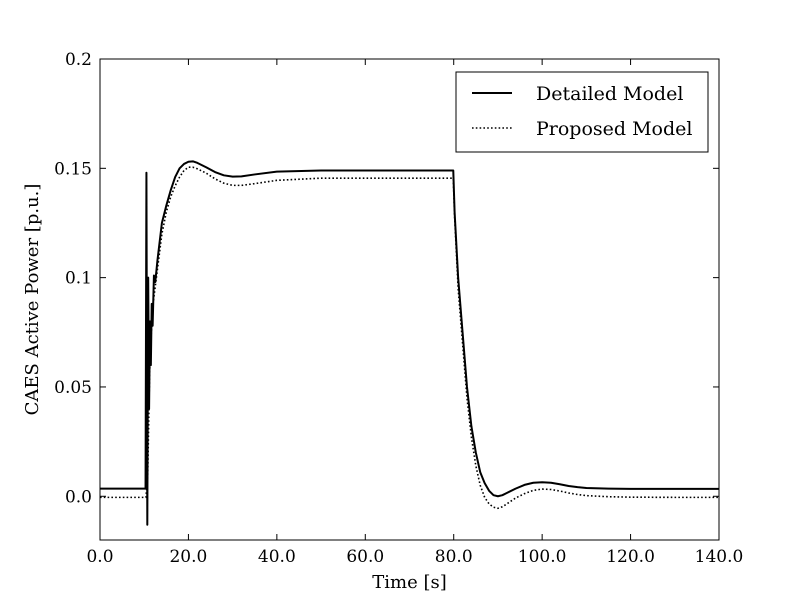 This screenshot has height=600, width=800. I want to click on x-tick-label: 140.0, so click(719, 557).